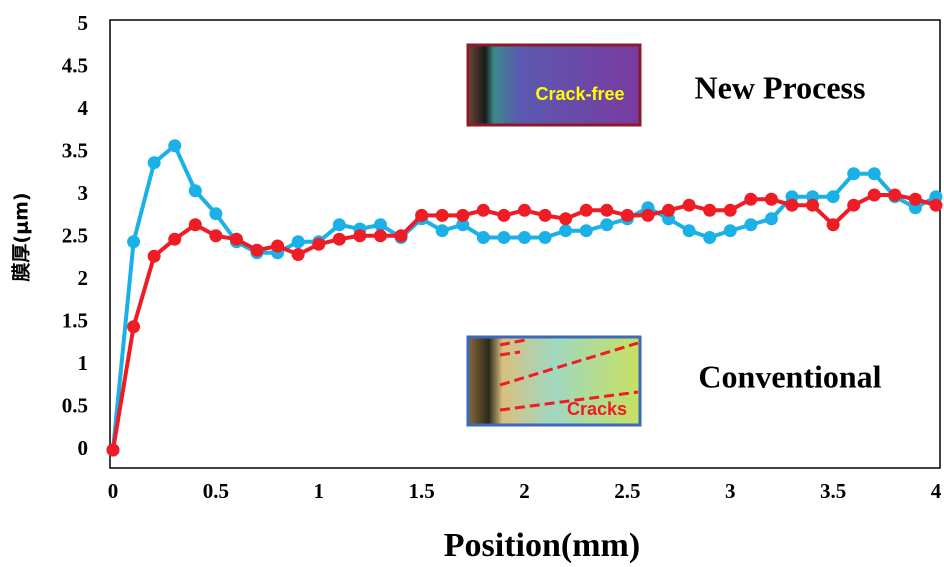 Image resolution: width=944 pixels, height=567 pixels. Describe the element at coordinates (319, 491) in the screenshot. I see `x-tick-label: 1` at that location.